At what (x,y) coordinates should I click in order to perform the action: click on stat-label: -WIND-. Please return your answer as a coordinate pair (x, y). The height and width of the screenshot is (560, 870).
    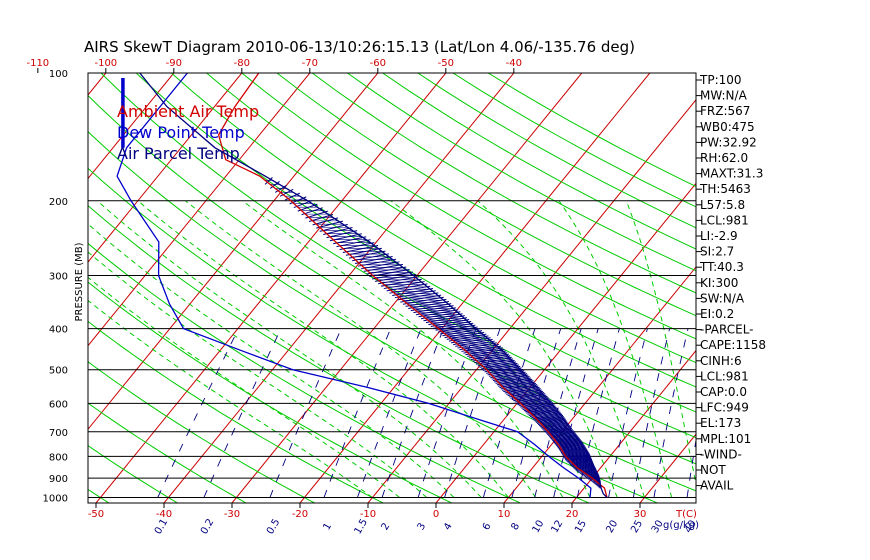
    Looking at the image, I should click on (721, 454).